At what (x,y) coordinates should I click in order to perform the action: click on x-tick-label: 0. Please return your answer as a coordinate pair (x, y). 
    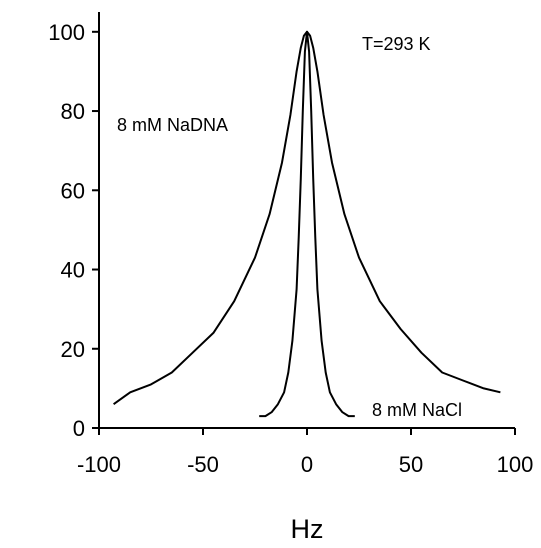
    Looking at the image, I should click on (307, 464).